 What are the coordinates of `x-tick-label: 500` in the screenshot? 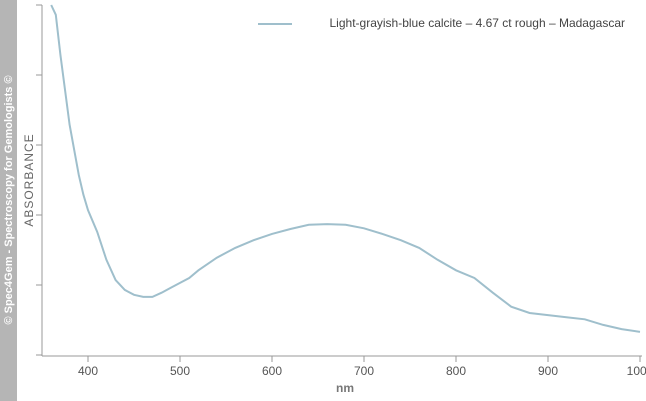 It's located at (180, 371).